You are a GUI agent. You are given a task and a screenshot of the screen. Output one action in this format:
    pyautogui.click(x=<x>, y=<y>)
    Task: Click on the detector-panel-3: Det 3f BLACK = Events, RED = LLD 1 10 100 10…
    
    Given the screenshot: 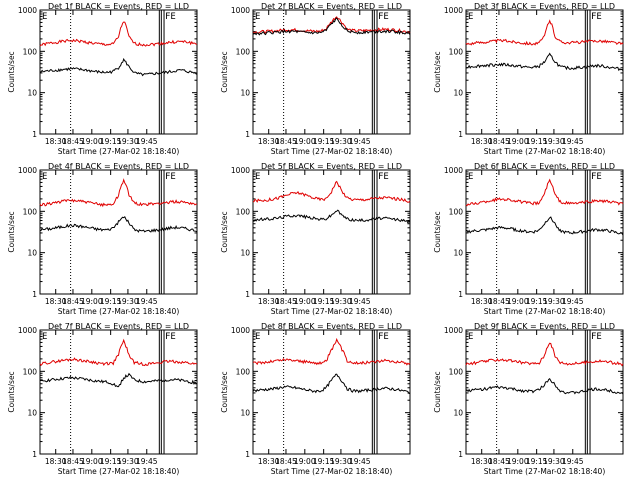 What is the action you would take?
    pyautogui.click(x=528, y=79)
    